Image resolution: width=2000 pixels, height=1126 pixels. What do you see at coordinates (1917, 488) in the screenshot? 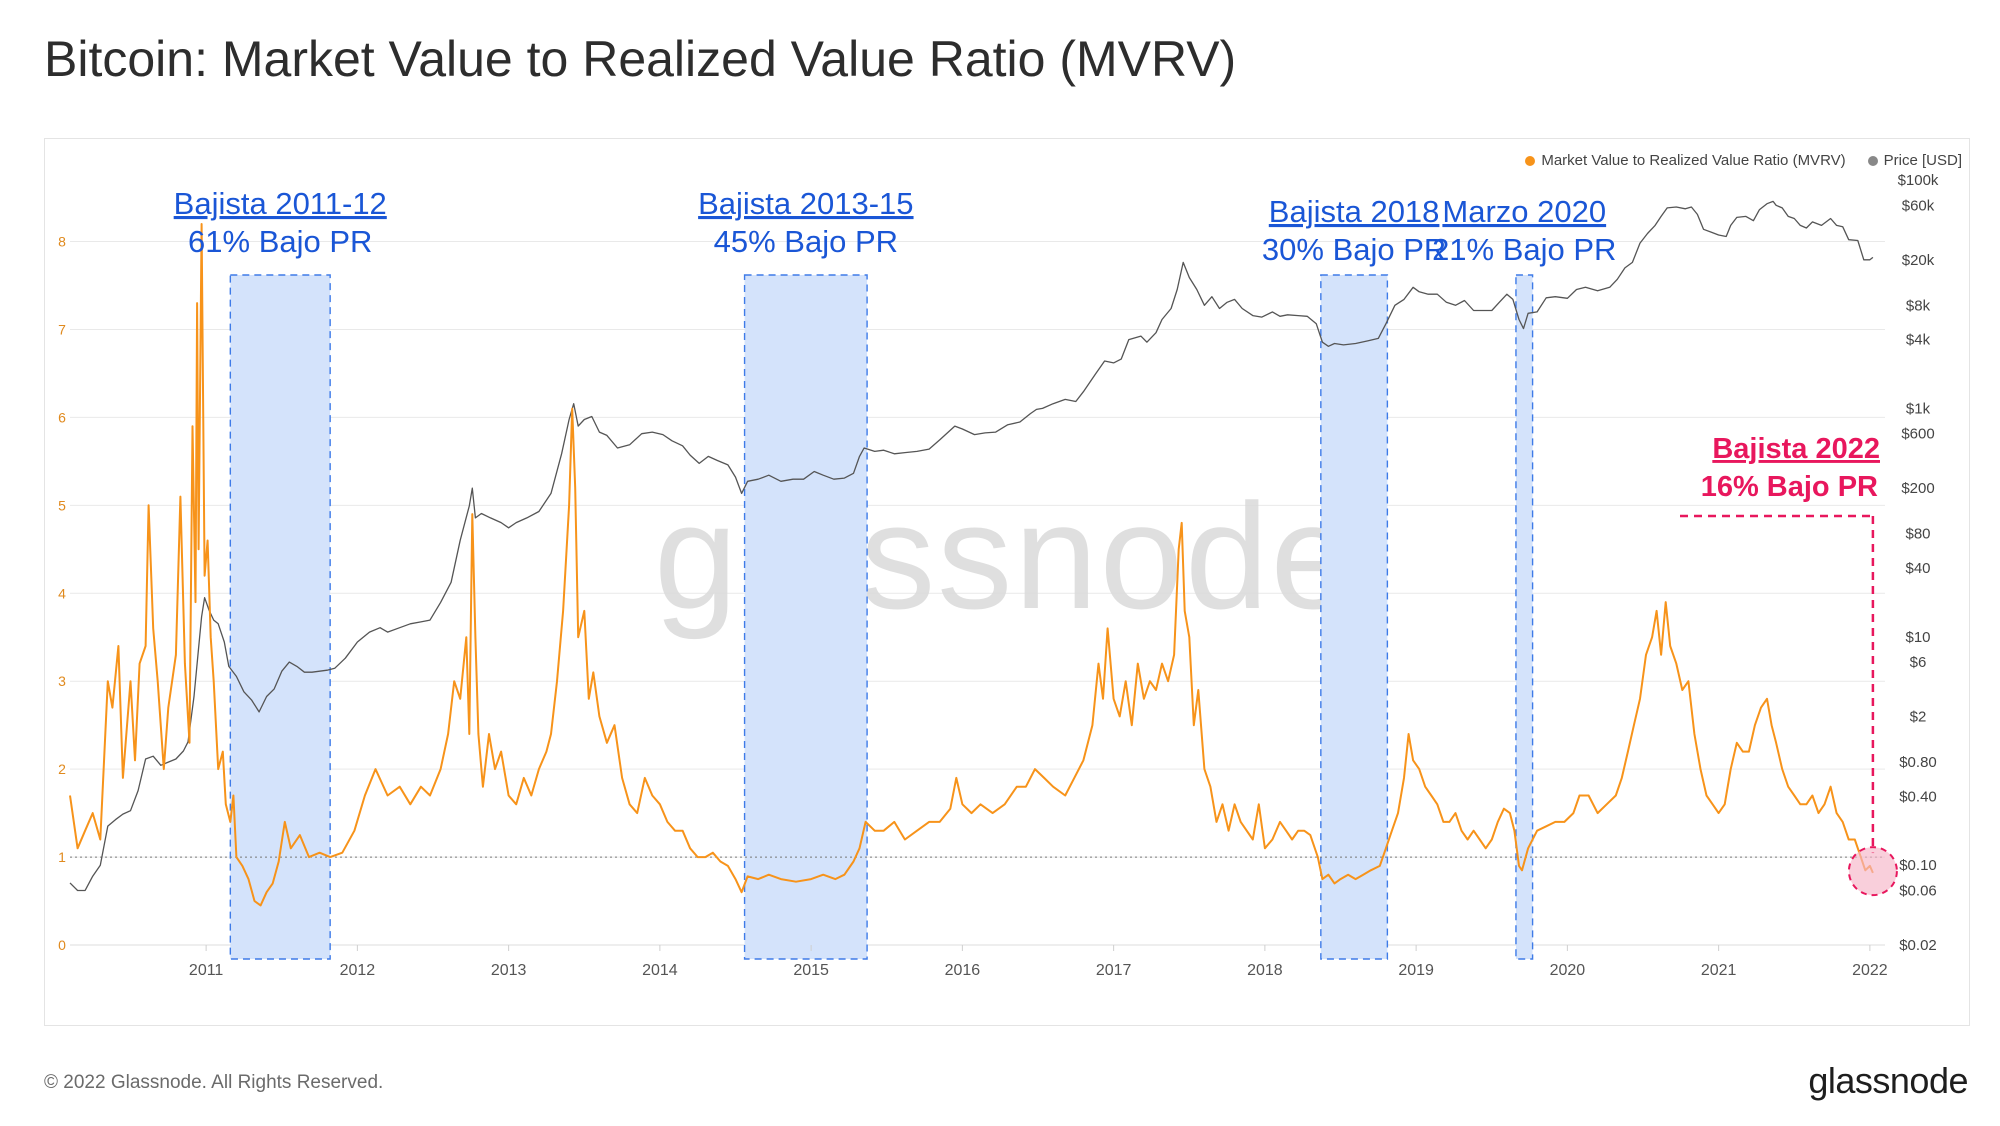
I see `y-right-tick-7: $200` at bounding box center [1917, 488].